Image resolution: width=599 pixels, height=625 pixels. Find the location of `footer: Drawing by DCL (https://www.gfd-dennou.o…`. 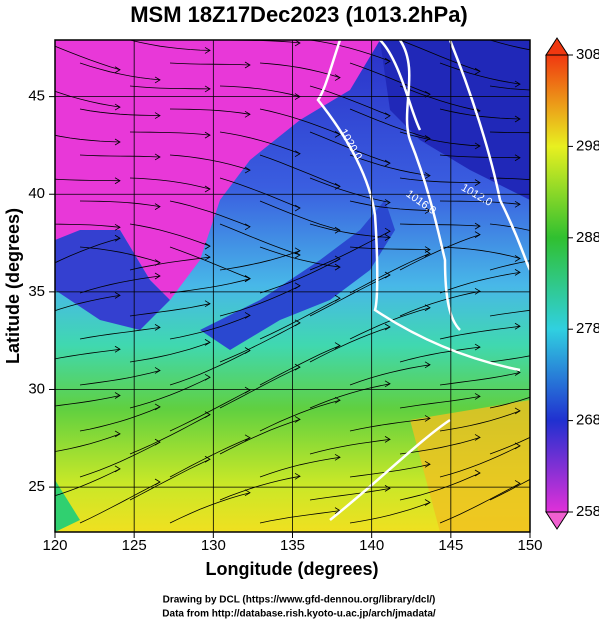

footer: Drawing by DCL (https://www.gfd-dennou.o… is located at coordinates (299, 600).